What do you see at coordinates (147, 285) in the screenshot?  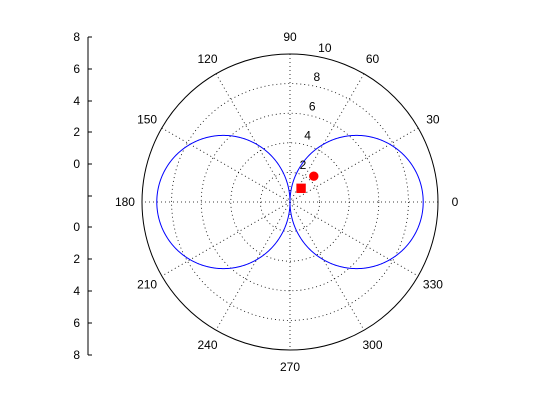 I see `angle-tick-label: 210` at bounding box center [147, 285].